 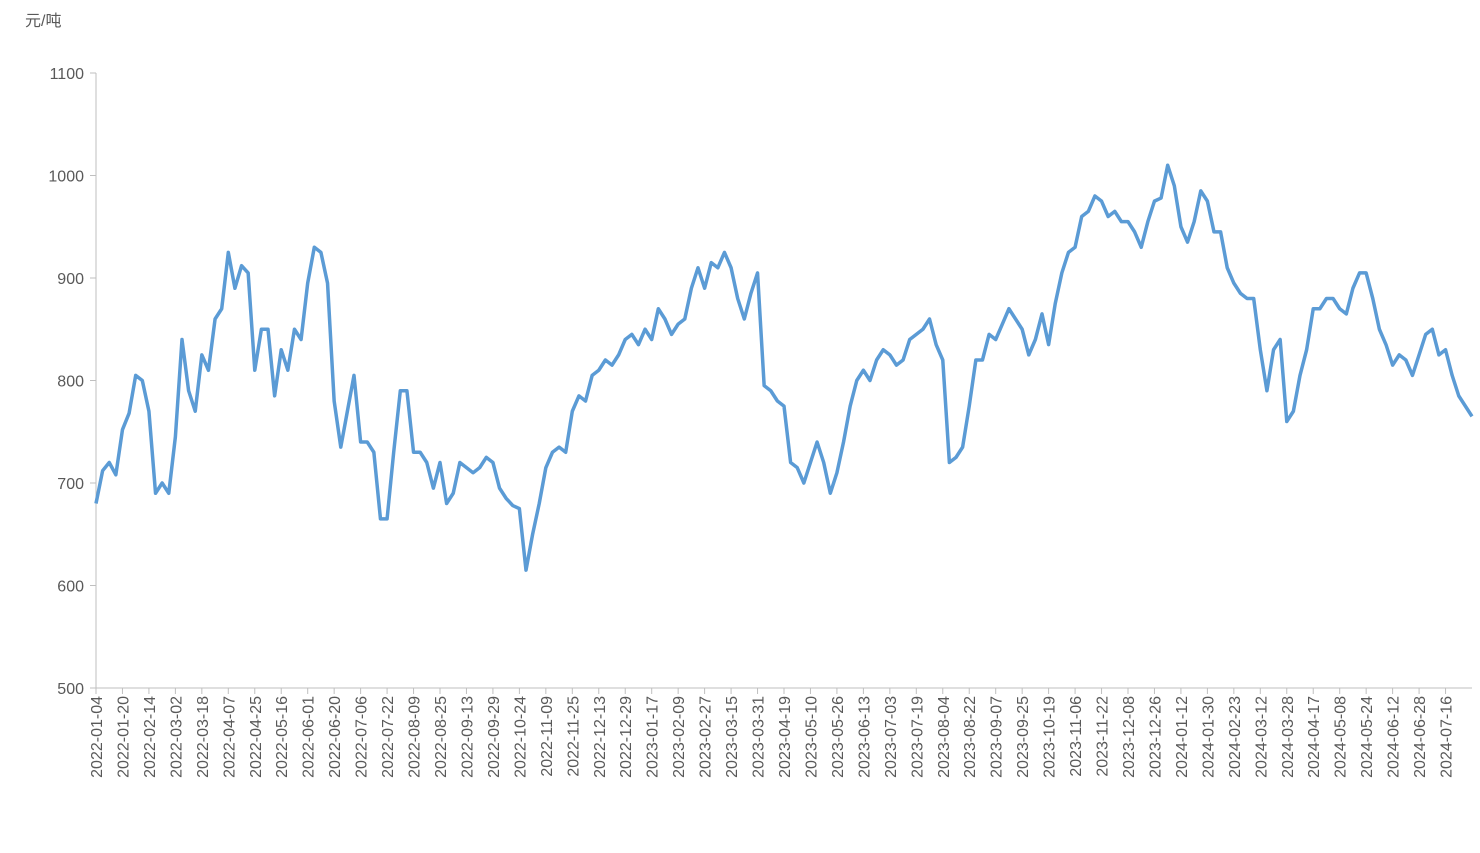 What do you see at coordinates (970, 737) in the screenshot?
I see `x-tick-label: 2023-08-22` at bounding box center [970, 737].